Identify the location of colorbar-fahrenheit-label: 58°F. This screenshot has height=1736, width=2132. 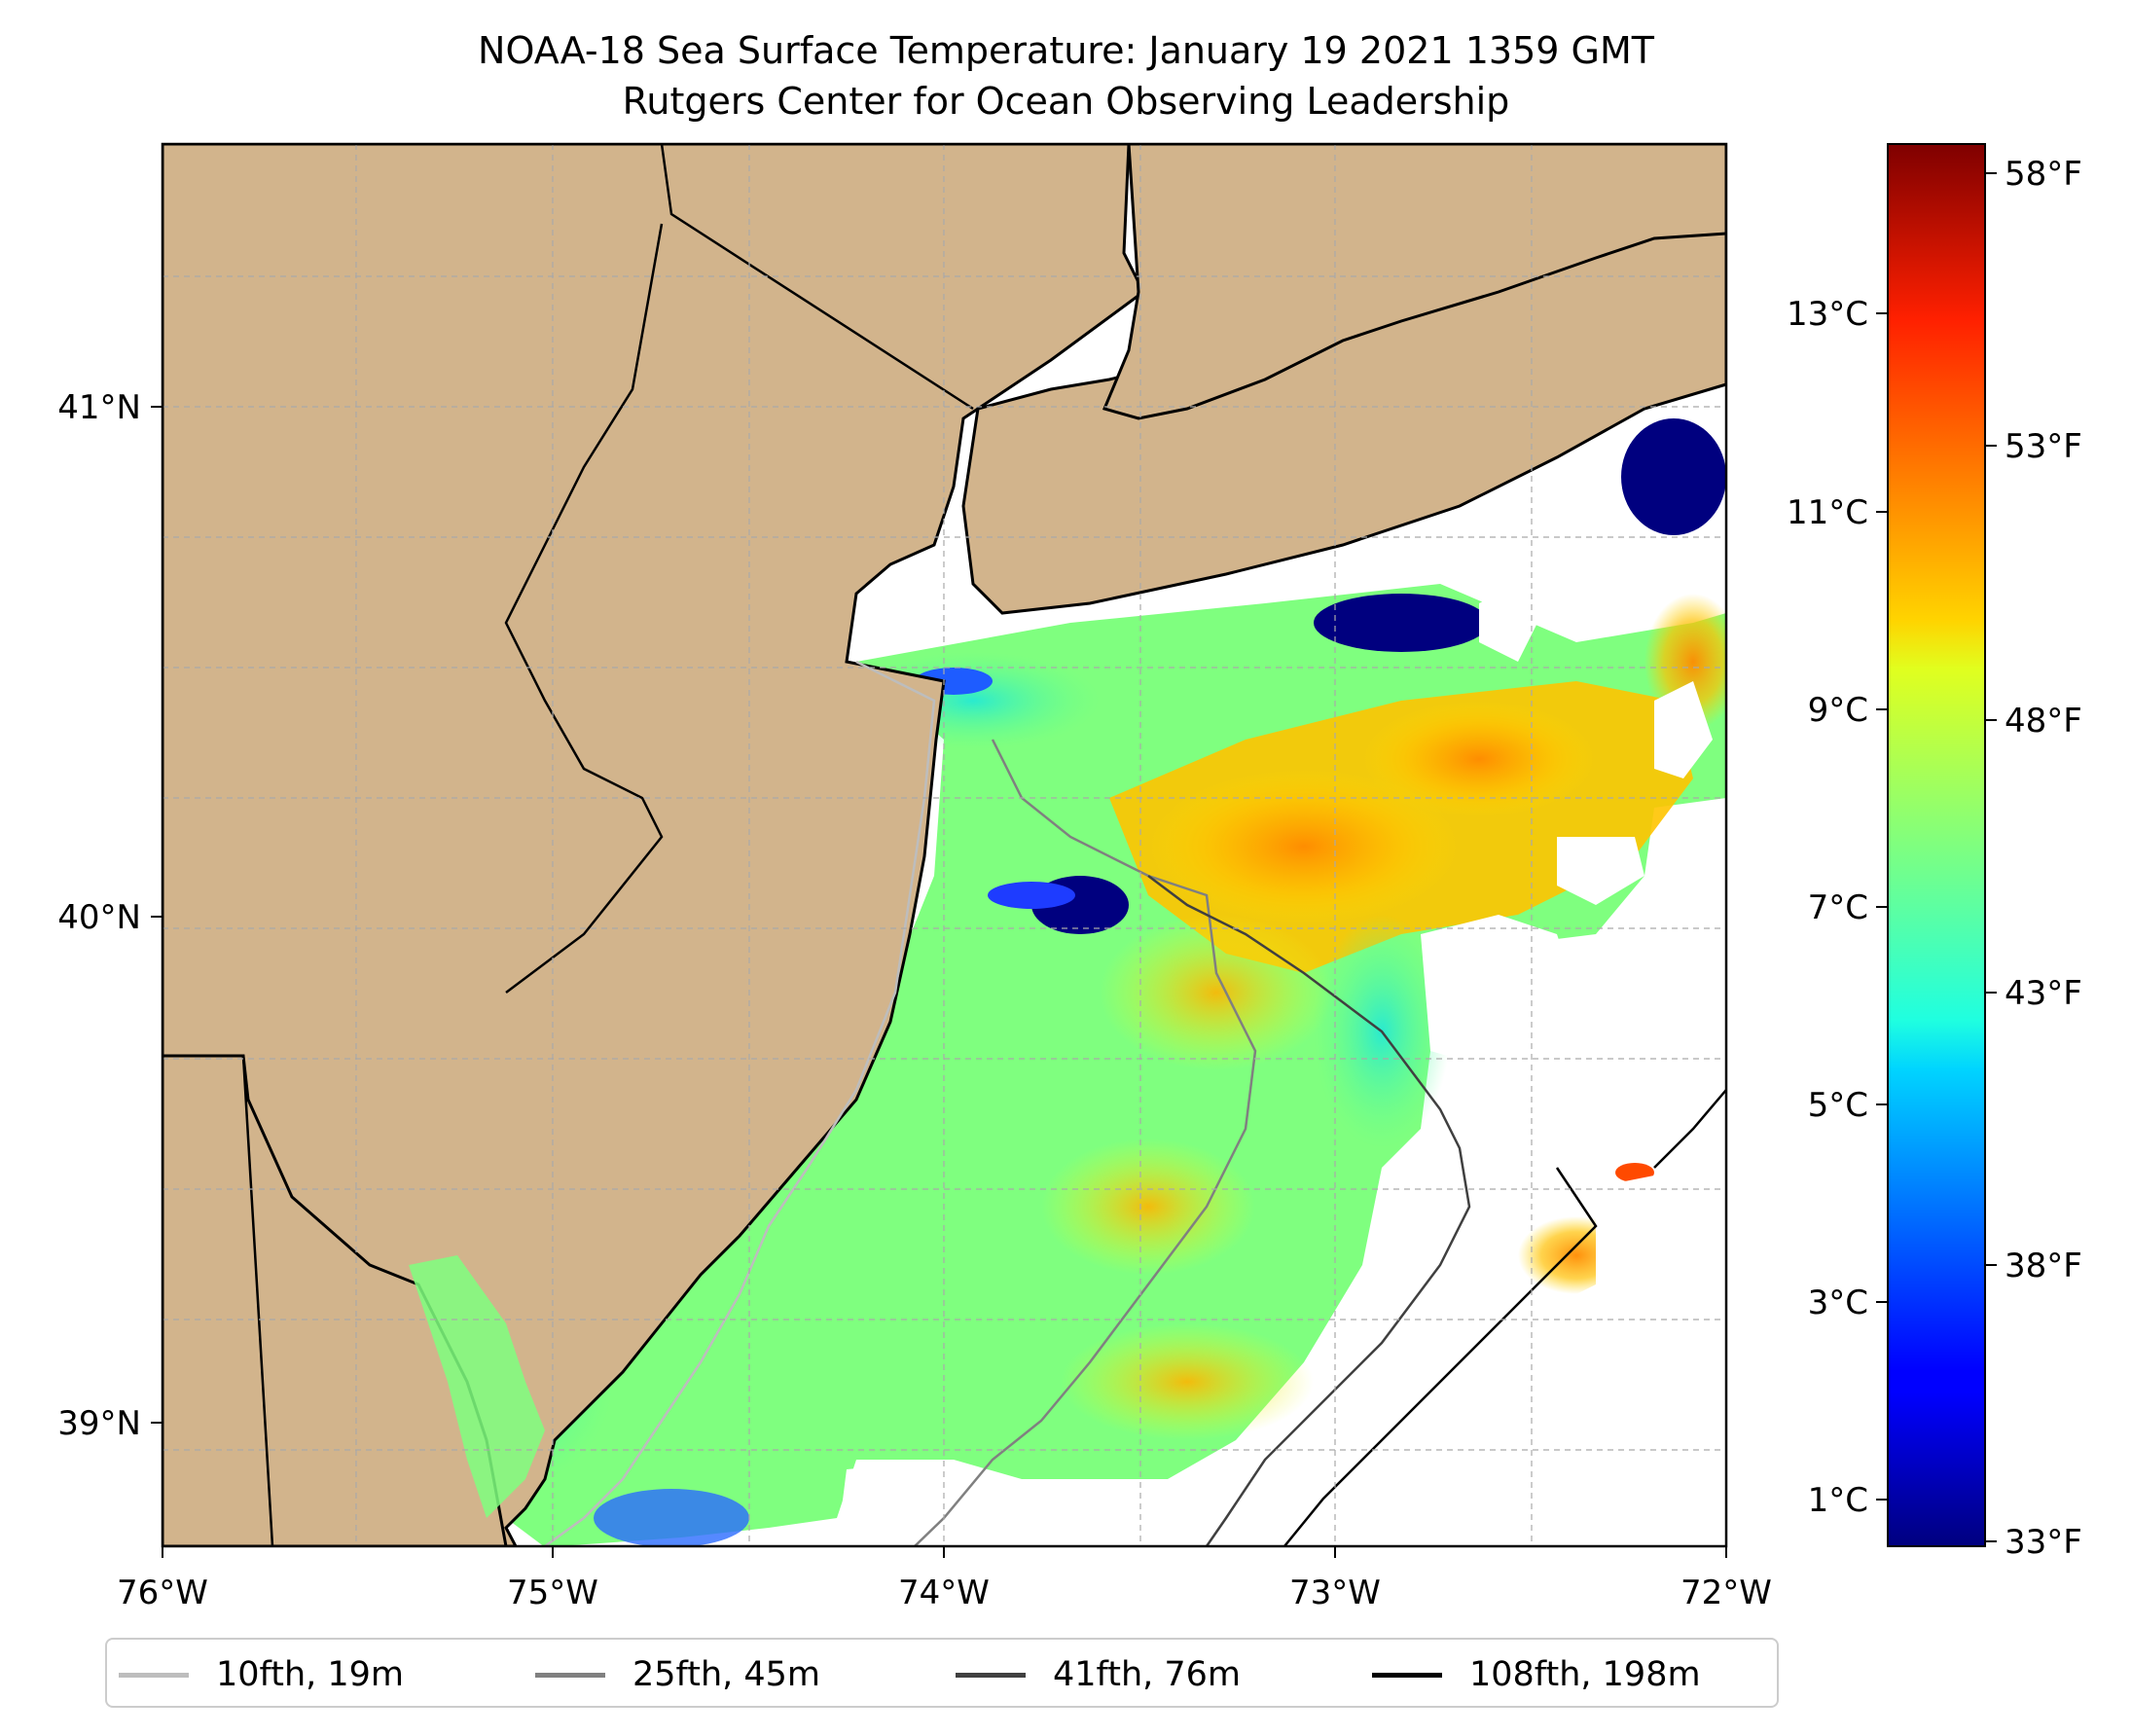
(2044, 174).